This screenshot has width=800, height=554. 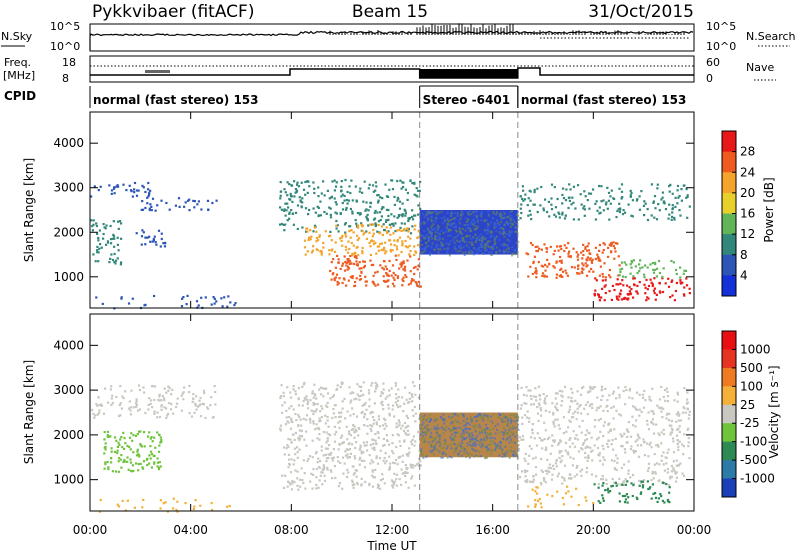 What do you see at coordinates (68, 345) in the screenshot?
I see `velocity-ytick-label: 4000` at bounding box center [68, 345].